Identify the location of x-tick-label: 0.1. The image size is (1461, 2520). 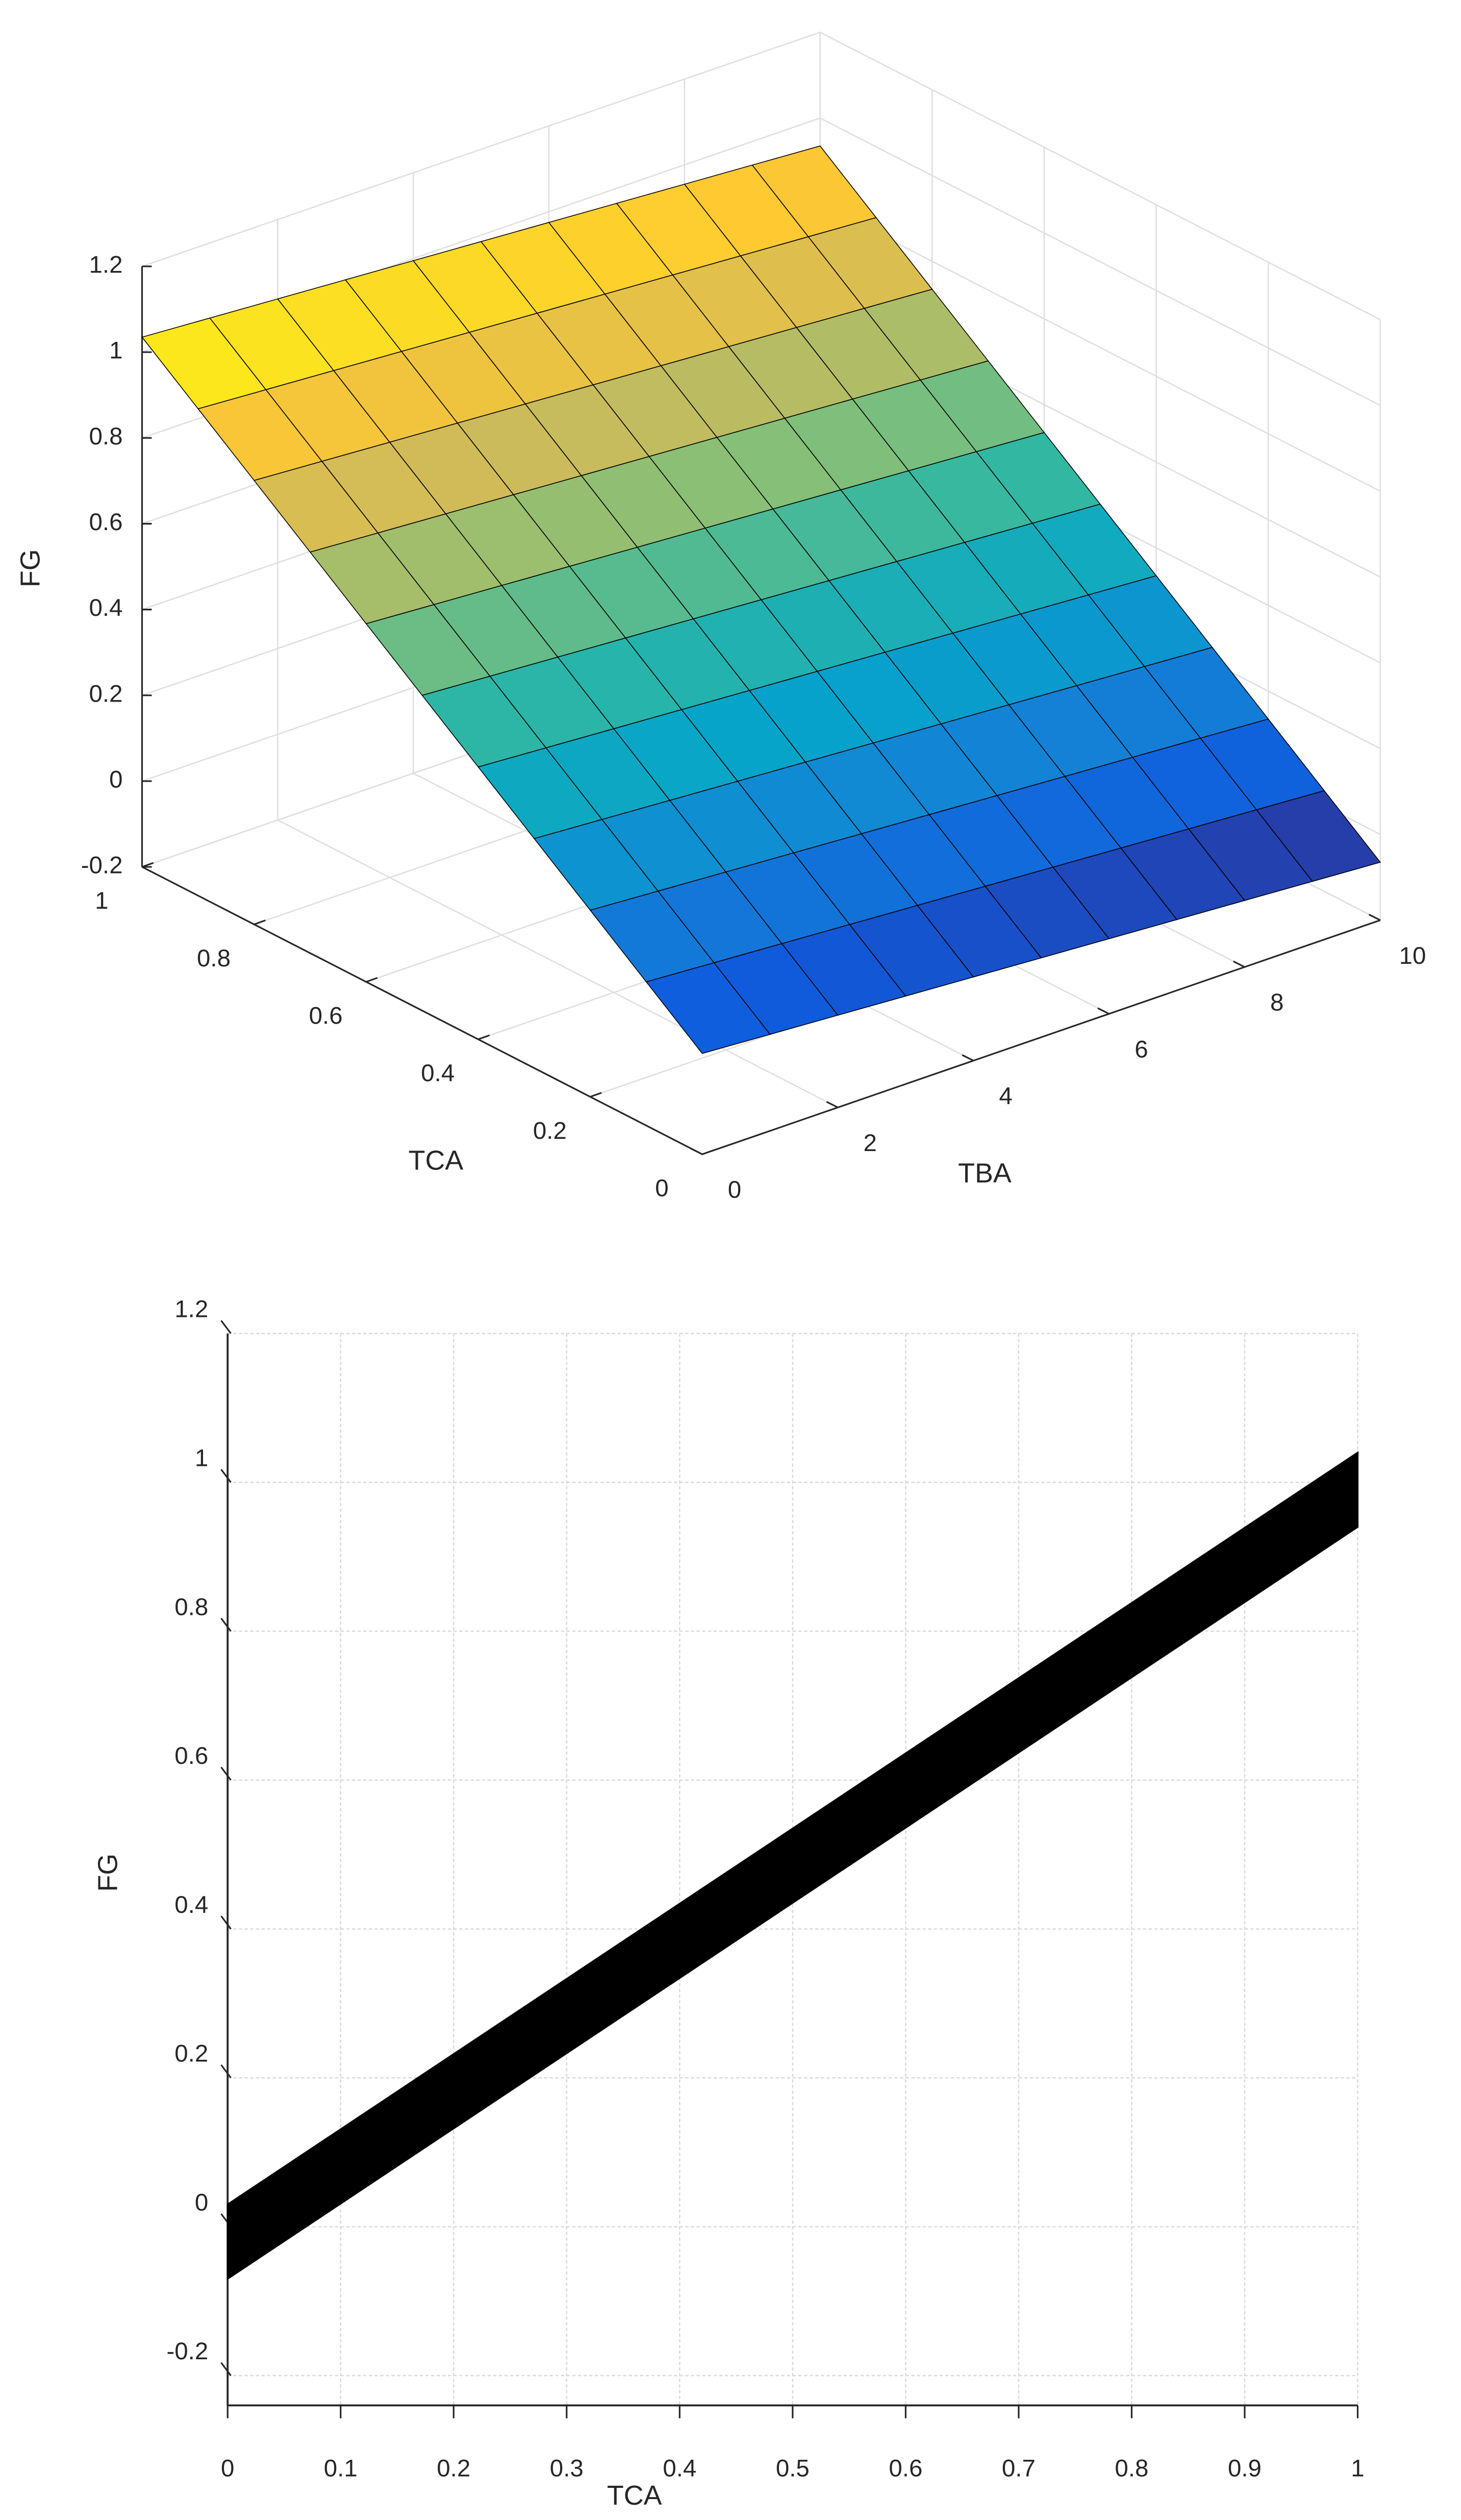
(341, 2469).